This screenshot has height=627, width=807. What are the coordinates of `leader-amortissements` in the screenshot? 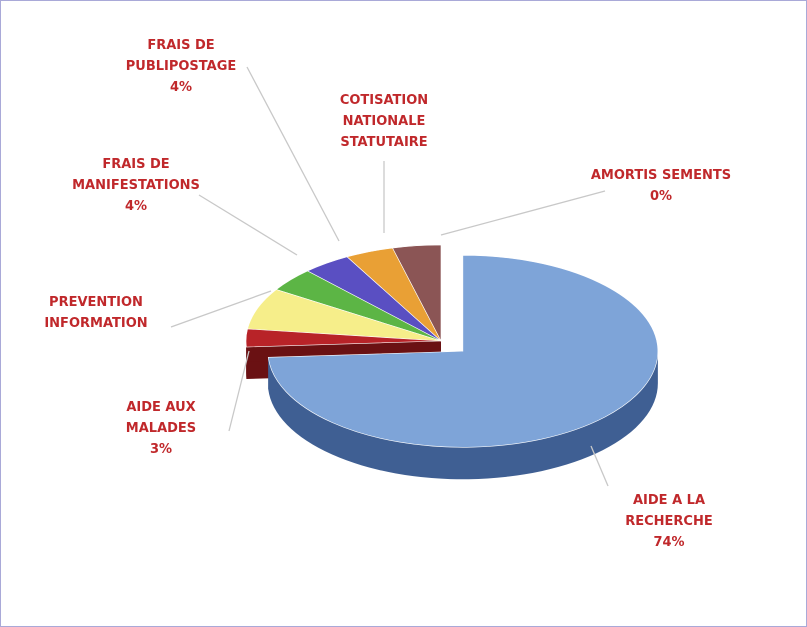 It's located at (523, 213).